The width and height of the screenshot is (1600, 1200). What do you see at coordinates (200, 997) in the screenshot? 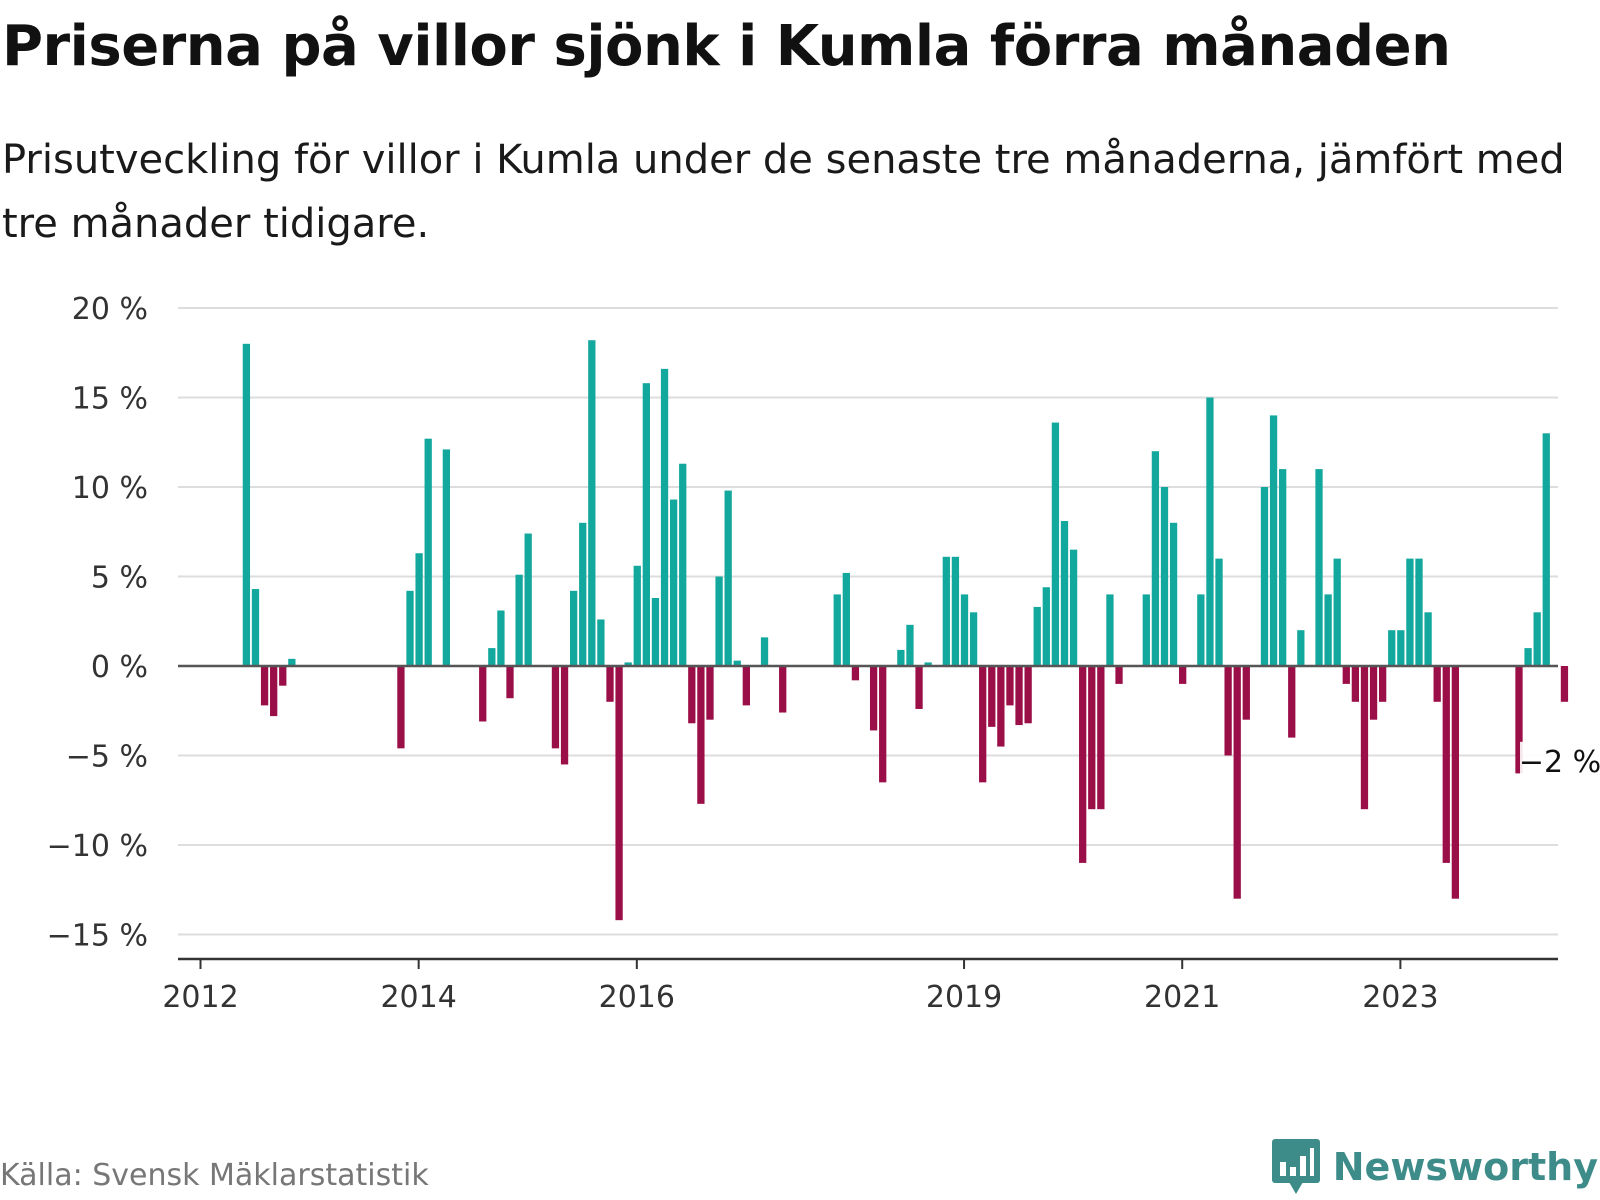
I see `x-tick-label: 2012` at bounding box center [200, 997].